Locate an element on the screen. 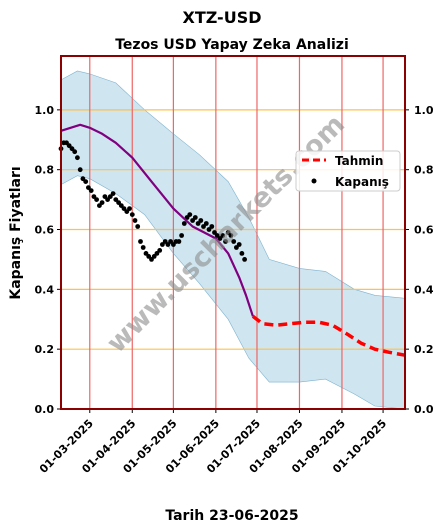 This screenshot has width=445, height=532. legend-box is located at coordinates (348, 171).